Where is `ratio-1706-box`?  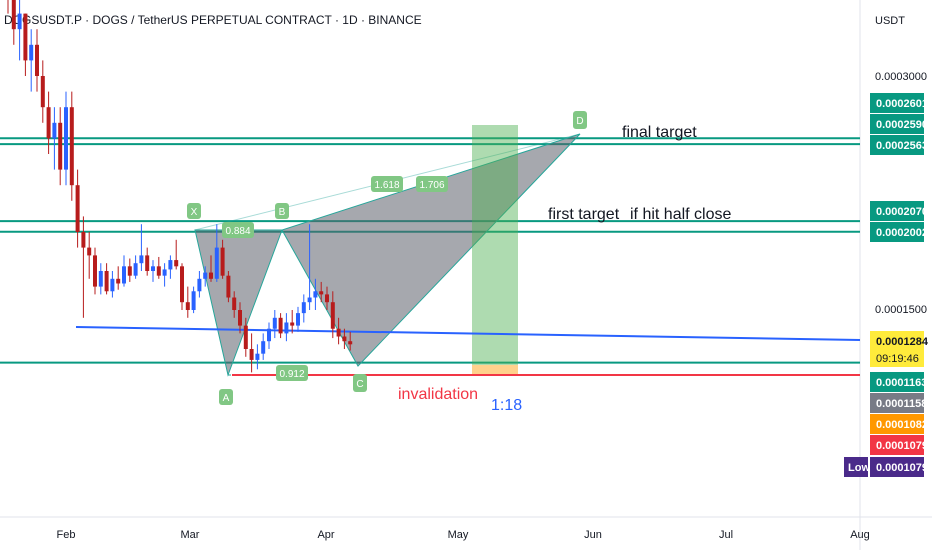
ratio-1706-box is located at coordinates (432, 184).